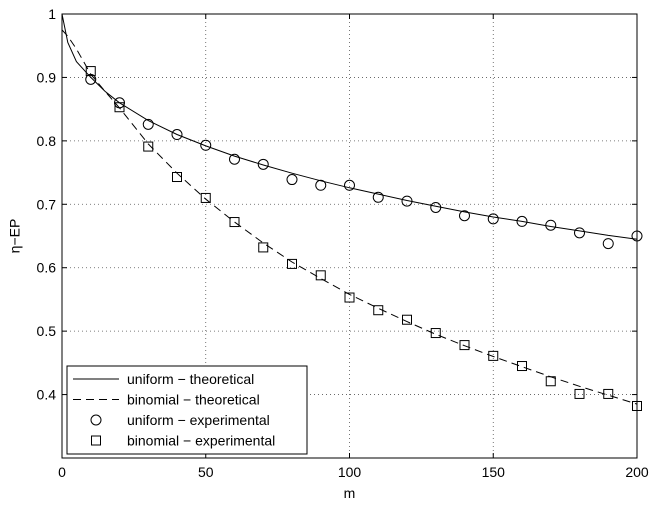 This screenshot has width=650, height=506. What do you see at coordinates (47, 141) in the screenshot?
I see `y-tick-label: 0.8` at bounding box center [47, 141].